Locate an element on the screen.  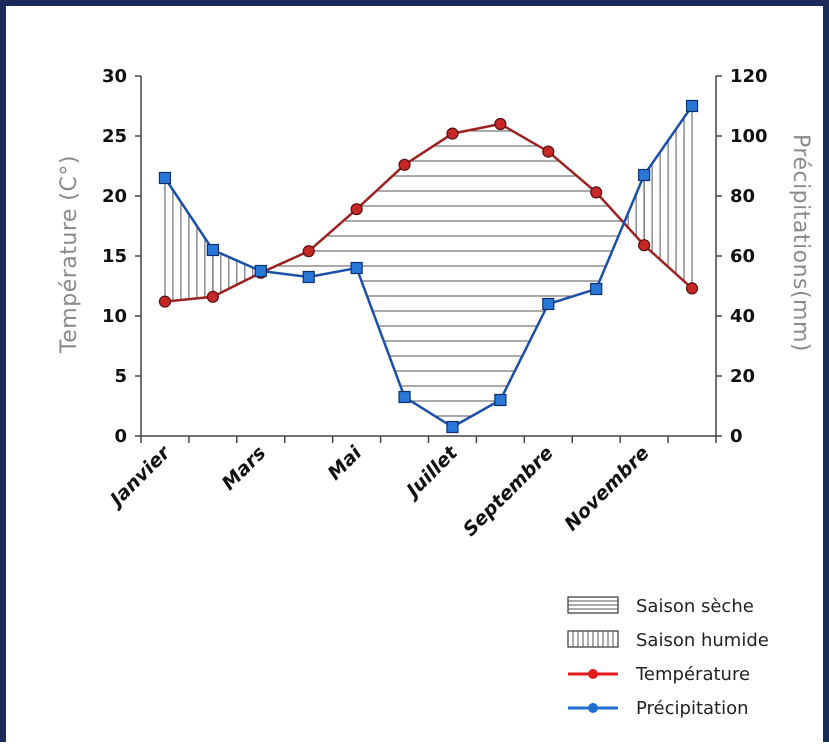
right-tick-label: 80 is located at coordinates (742, 196).